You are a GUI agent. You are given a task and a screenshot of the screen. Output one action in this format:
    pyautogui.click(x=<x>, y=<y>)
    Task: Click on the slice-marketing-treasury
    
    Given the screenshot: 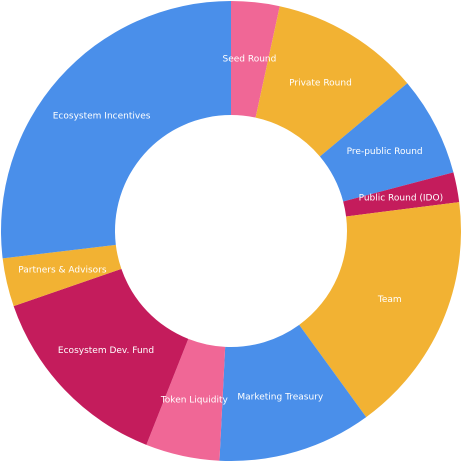 What is the action you would take?
    pyautogui.click(x=293, y=392)
    